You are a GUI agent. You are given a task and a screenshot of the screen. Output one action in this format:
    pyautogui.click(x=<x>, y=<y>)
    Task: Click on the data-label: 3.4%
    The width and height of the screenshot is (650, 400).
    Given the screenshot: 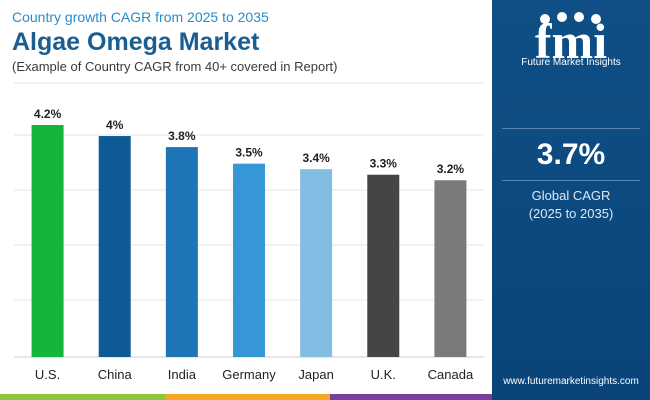 What is the action you would take?
    pyautogui.click(x=316, y=158)
    